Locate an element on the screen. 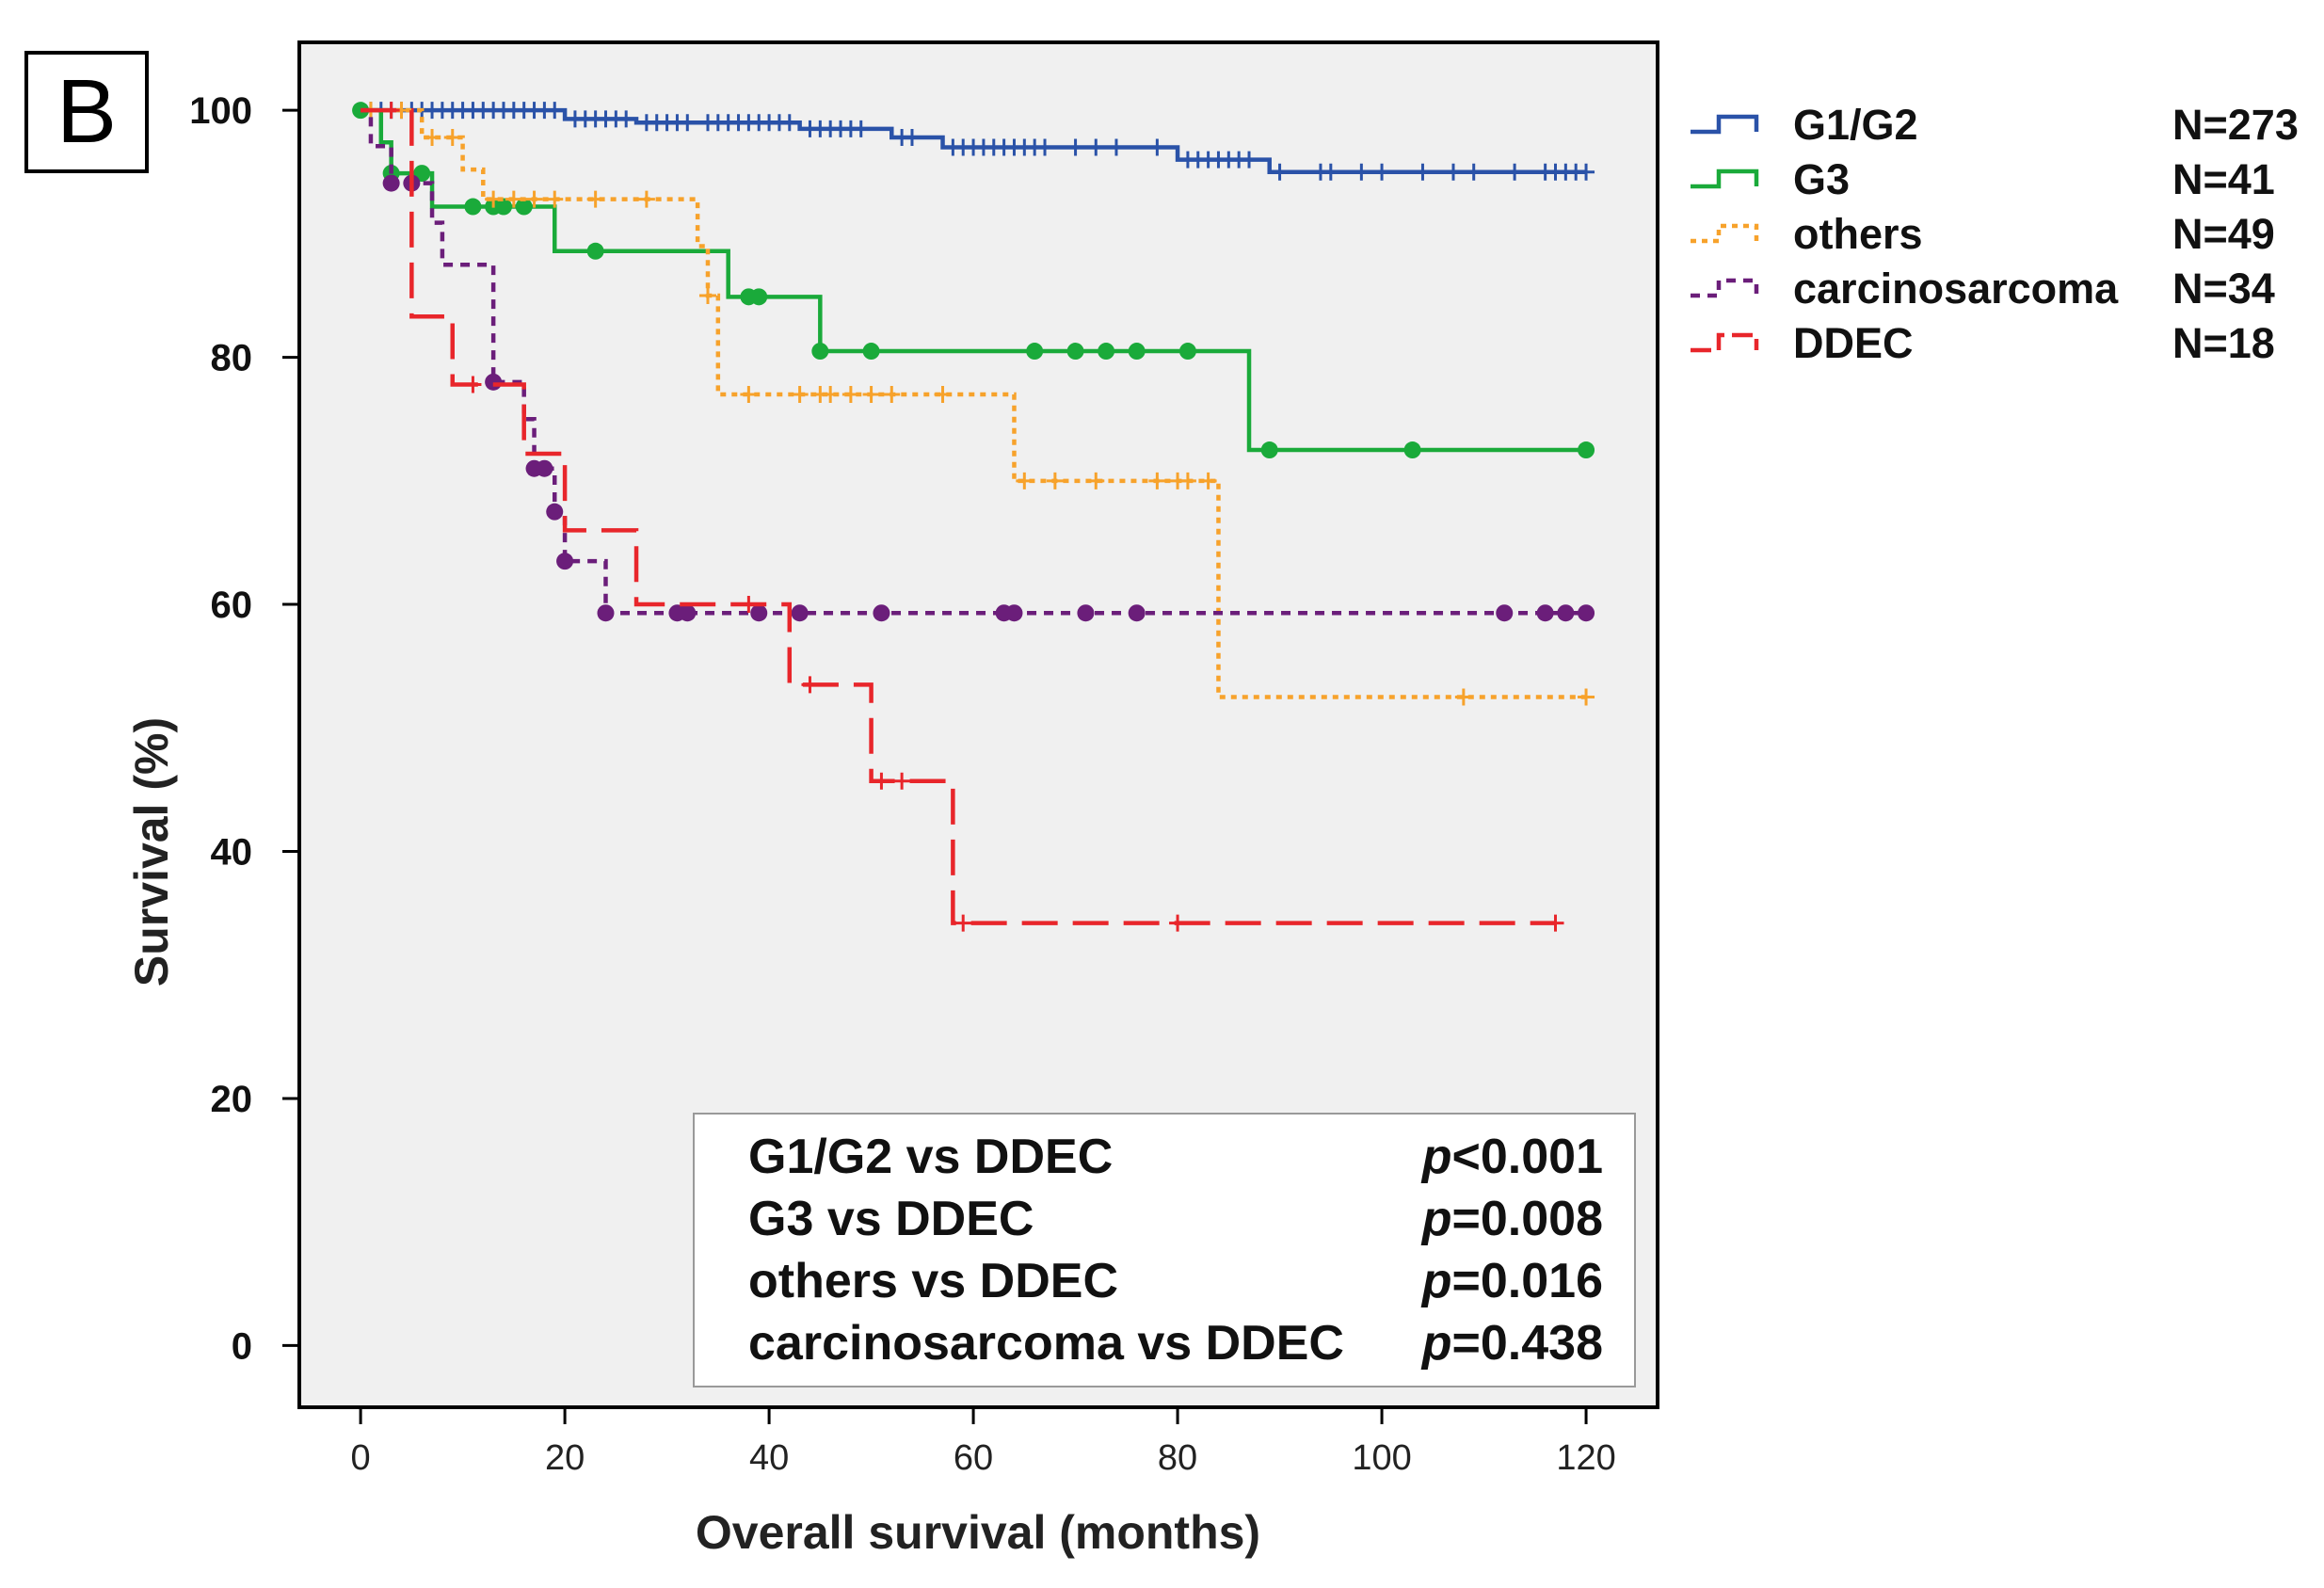  legend-label: G1/G2 is located at coordinates (1856, 125).